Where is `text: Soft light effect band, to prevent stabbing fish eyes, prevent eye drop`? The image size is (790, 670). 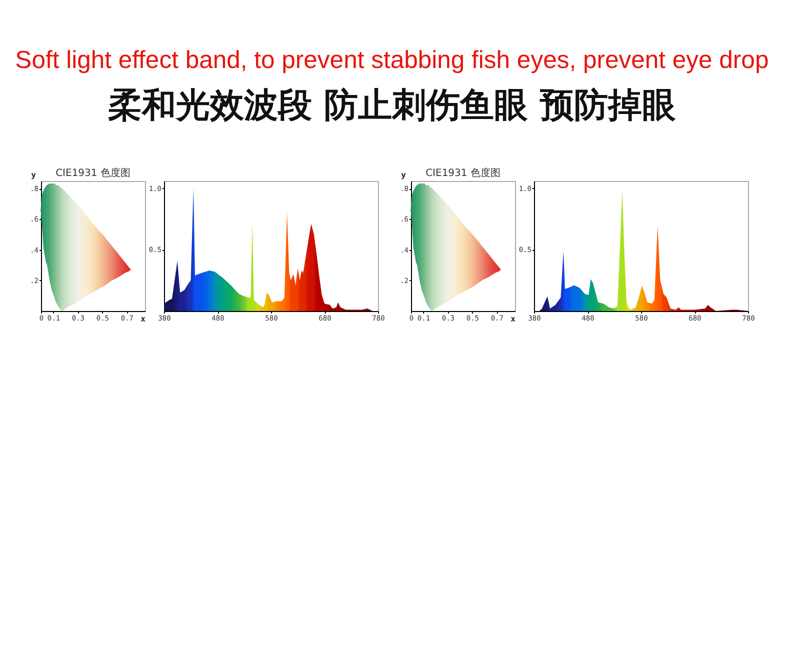
text: Soft light effect band, to prevent stabbing fish eyes, prevent eye drop is located at coordinates (392, 60).